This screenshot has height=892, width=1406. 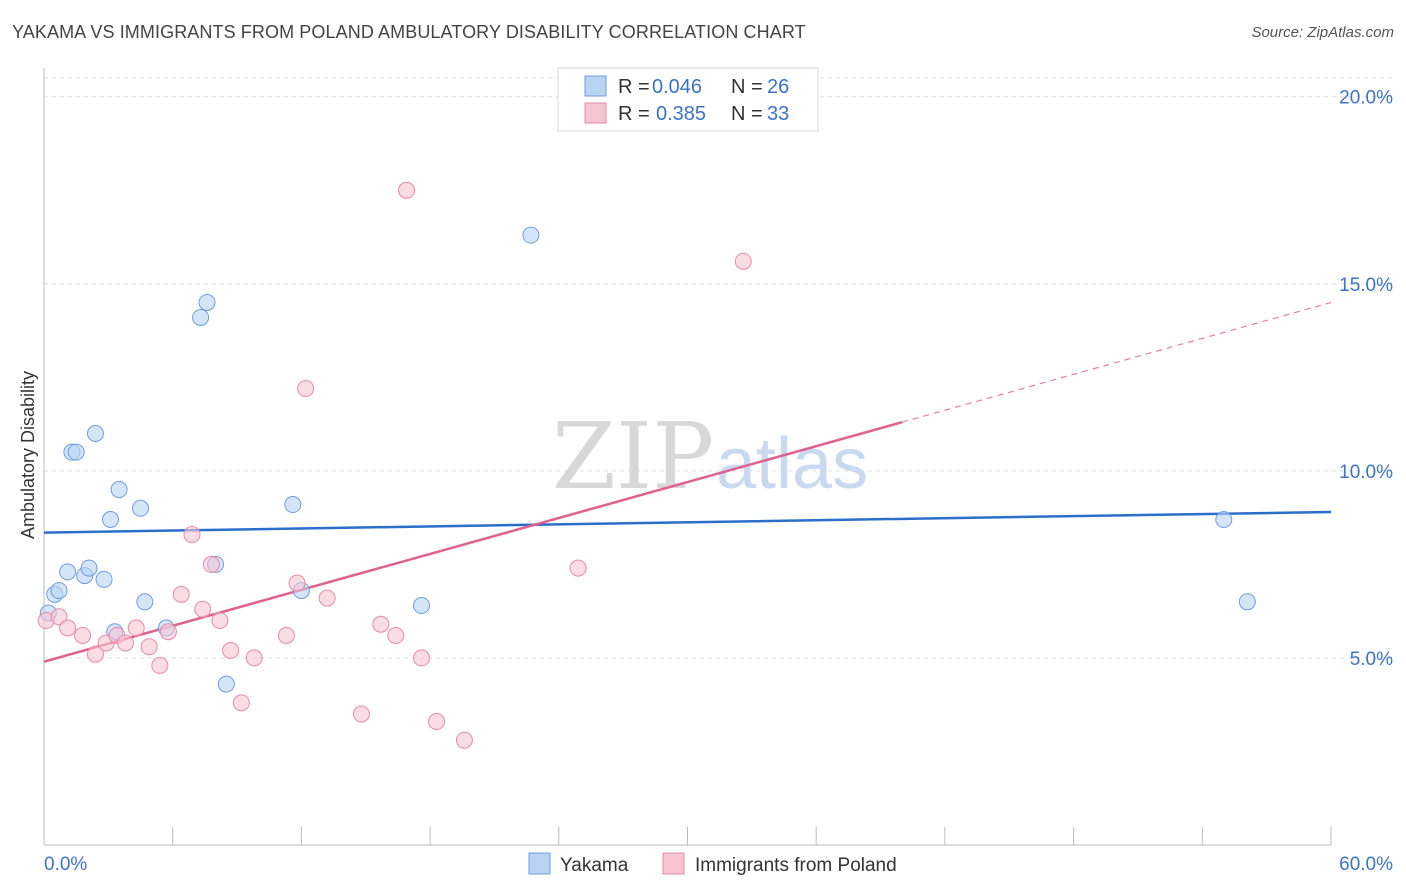 I want to click on legend-swatch-poland, so click(x=595, y=113).